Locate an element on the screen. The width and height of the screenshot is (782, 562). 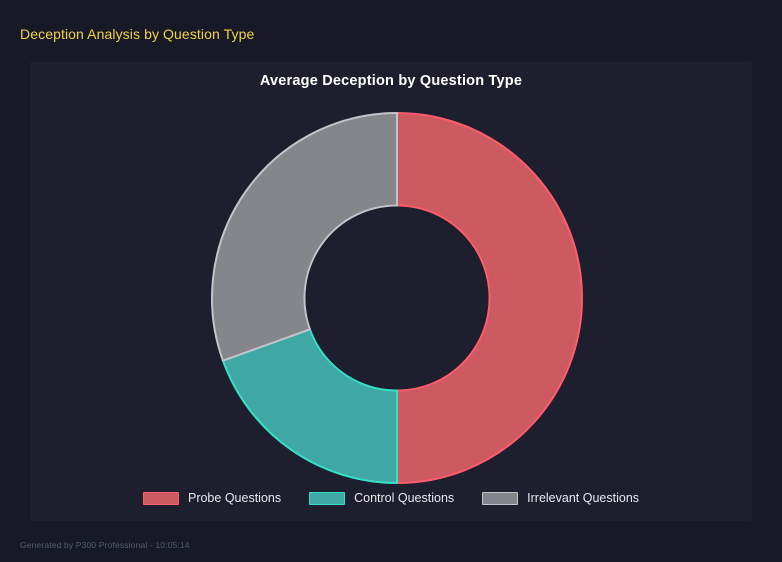
chart-title: Average Deception by Question Type is located at coordinates (391, 81).